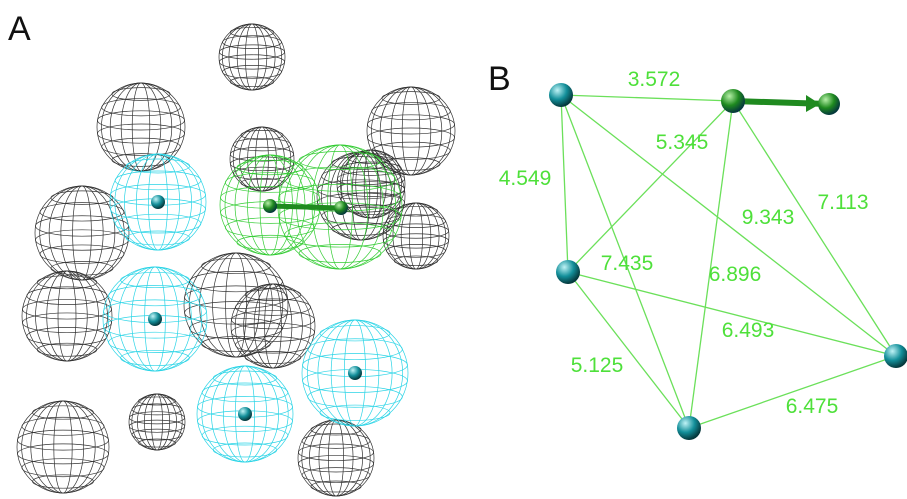 The height and width of the screenshot is (499, 907). What do you see at coordinates (499, 79) in the screenshot?
I see `panel-b-label: B` at bounding box center [499, 79].